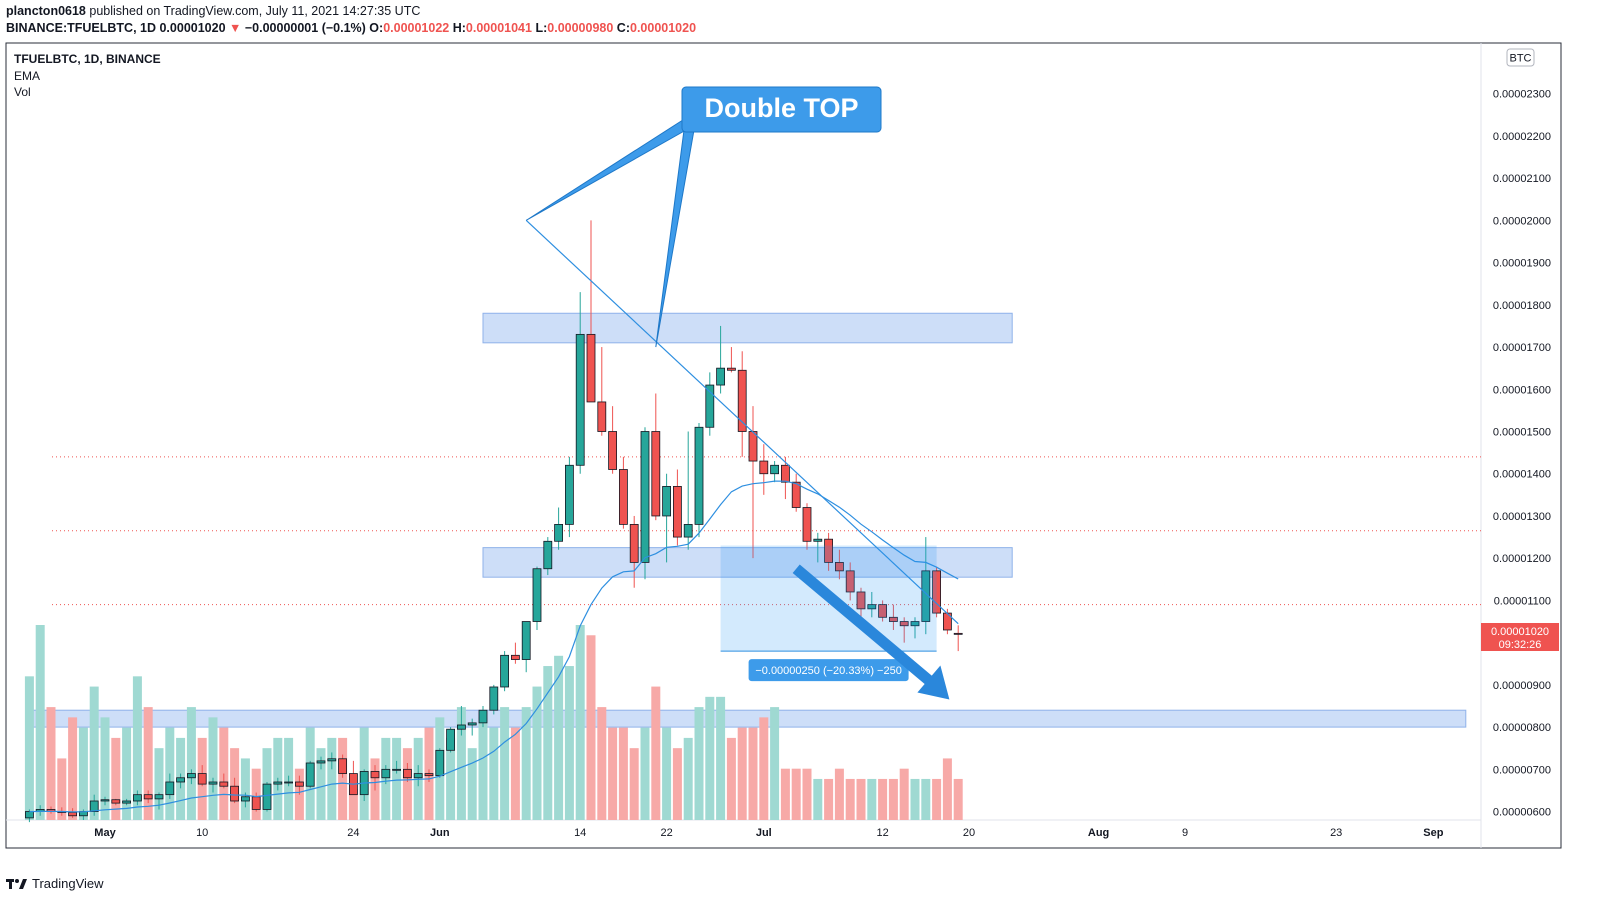  What do you see at coordinates (1522, 601) in the screenshot?
I see `y-tick-label: 0.00001100` at bounding box center [1522, 601].